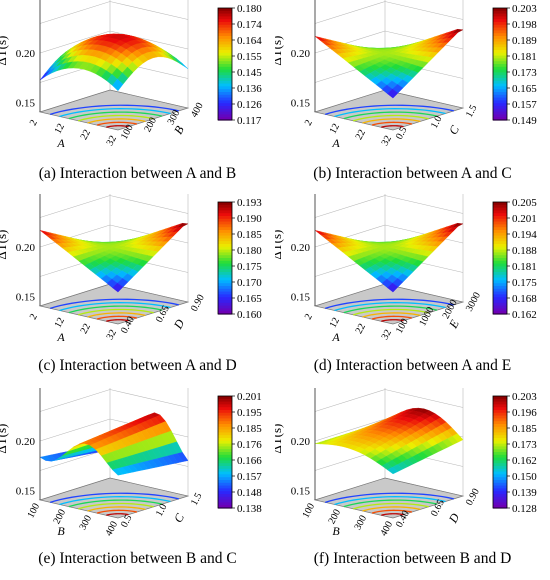  I want to click on figure-caption: (f) Interaction between B and D, so click(412, 559).